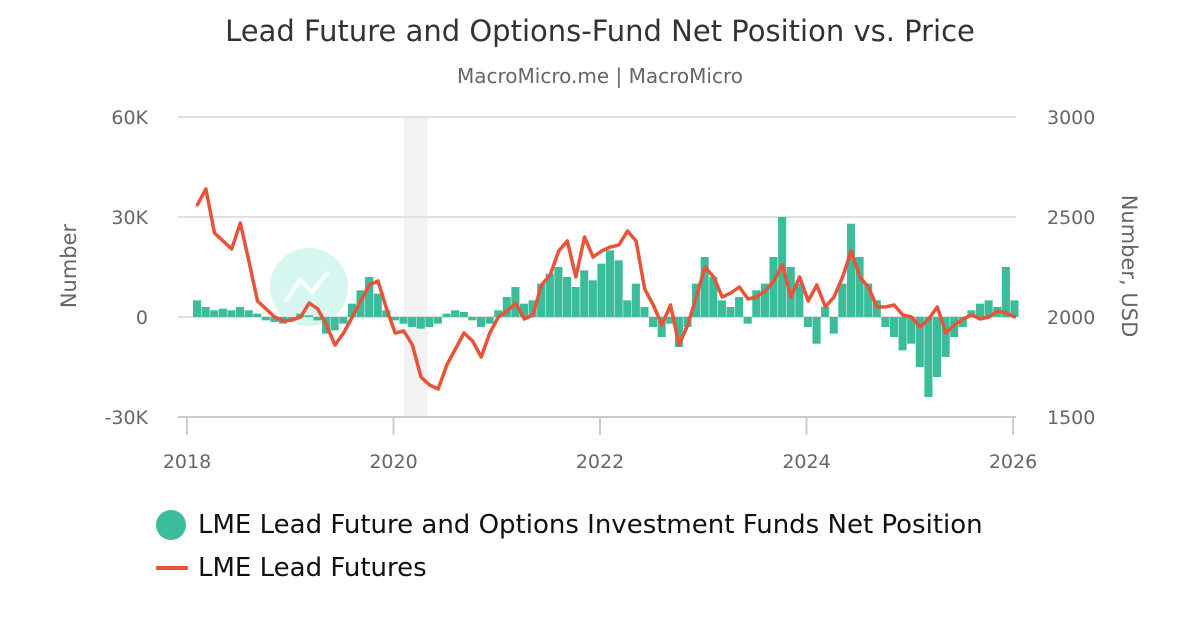  I want to click on left-tick-label: 60K, so click(129, 118).